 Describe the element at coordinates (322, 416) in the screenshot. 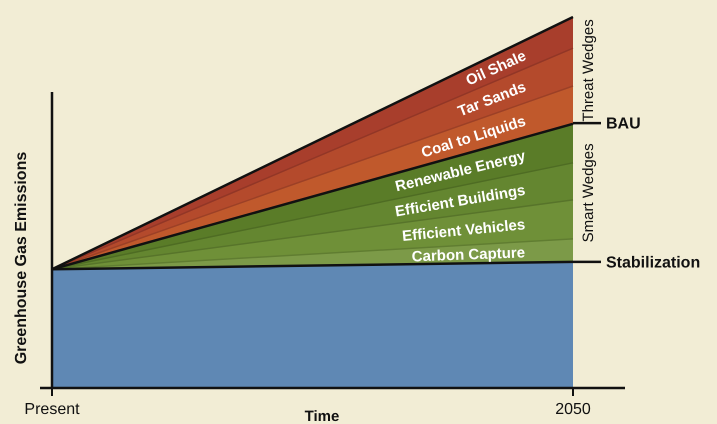

I see `x-axis-title: Time` at that location.